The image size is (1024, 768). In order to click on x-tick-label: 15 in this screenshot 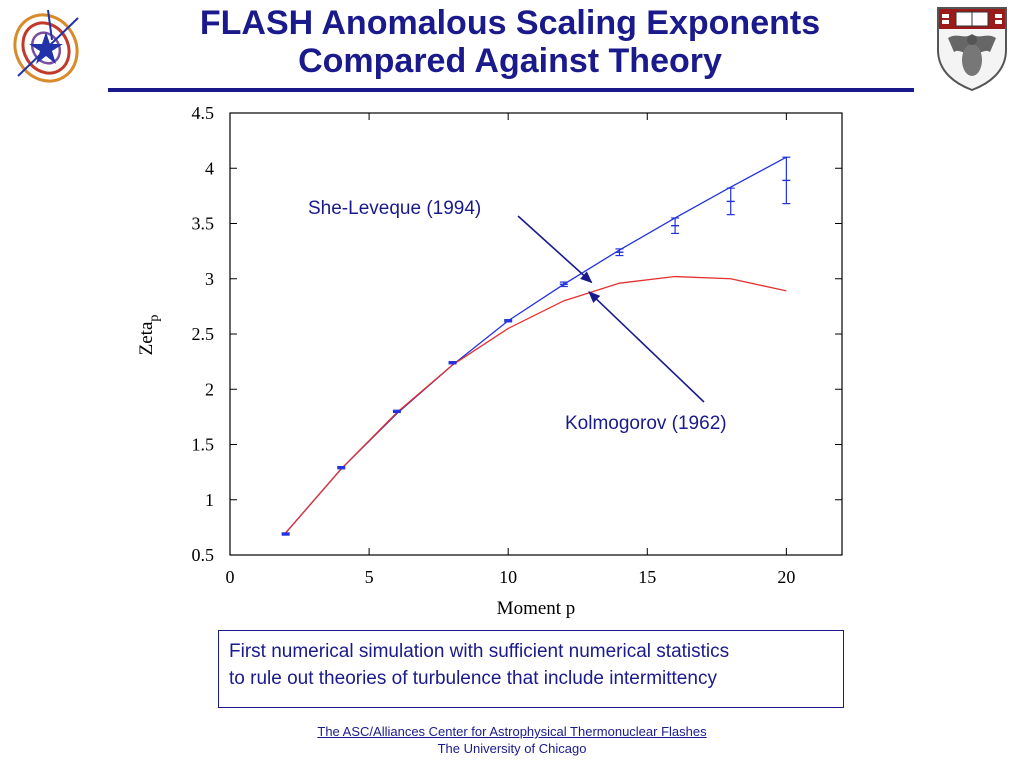, I will do `click(647, 577)`.